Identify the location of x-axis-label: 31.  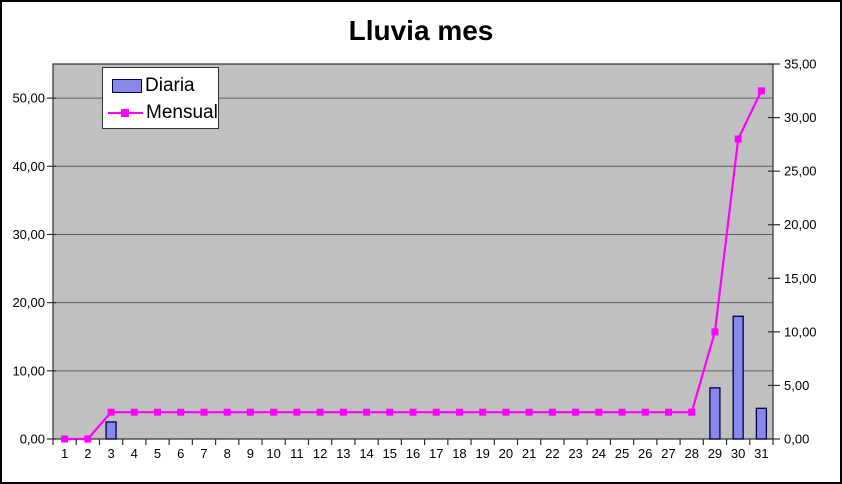
(761, 453).